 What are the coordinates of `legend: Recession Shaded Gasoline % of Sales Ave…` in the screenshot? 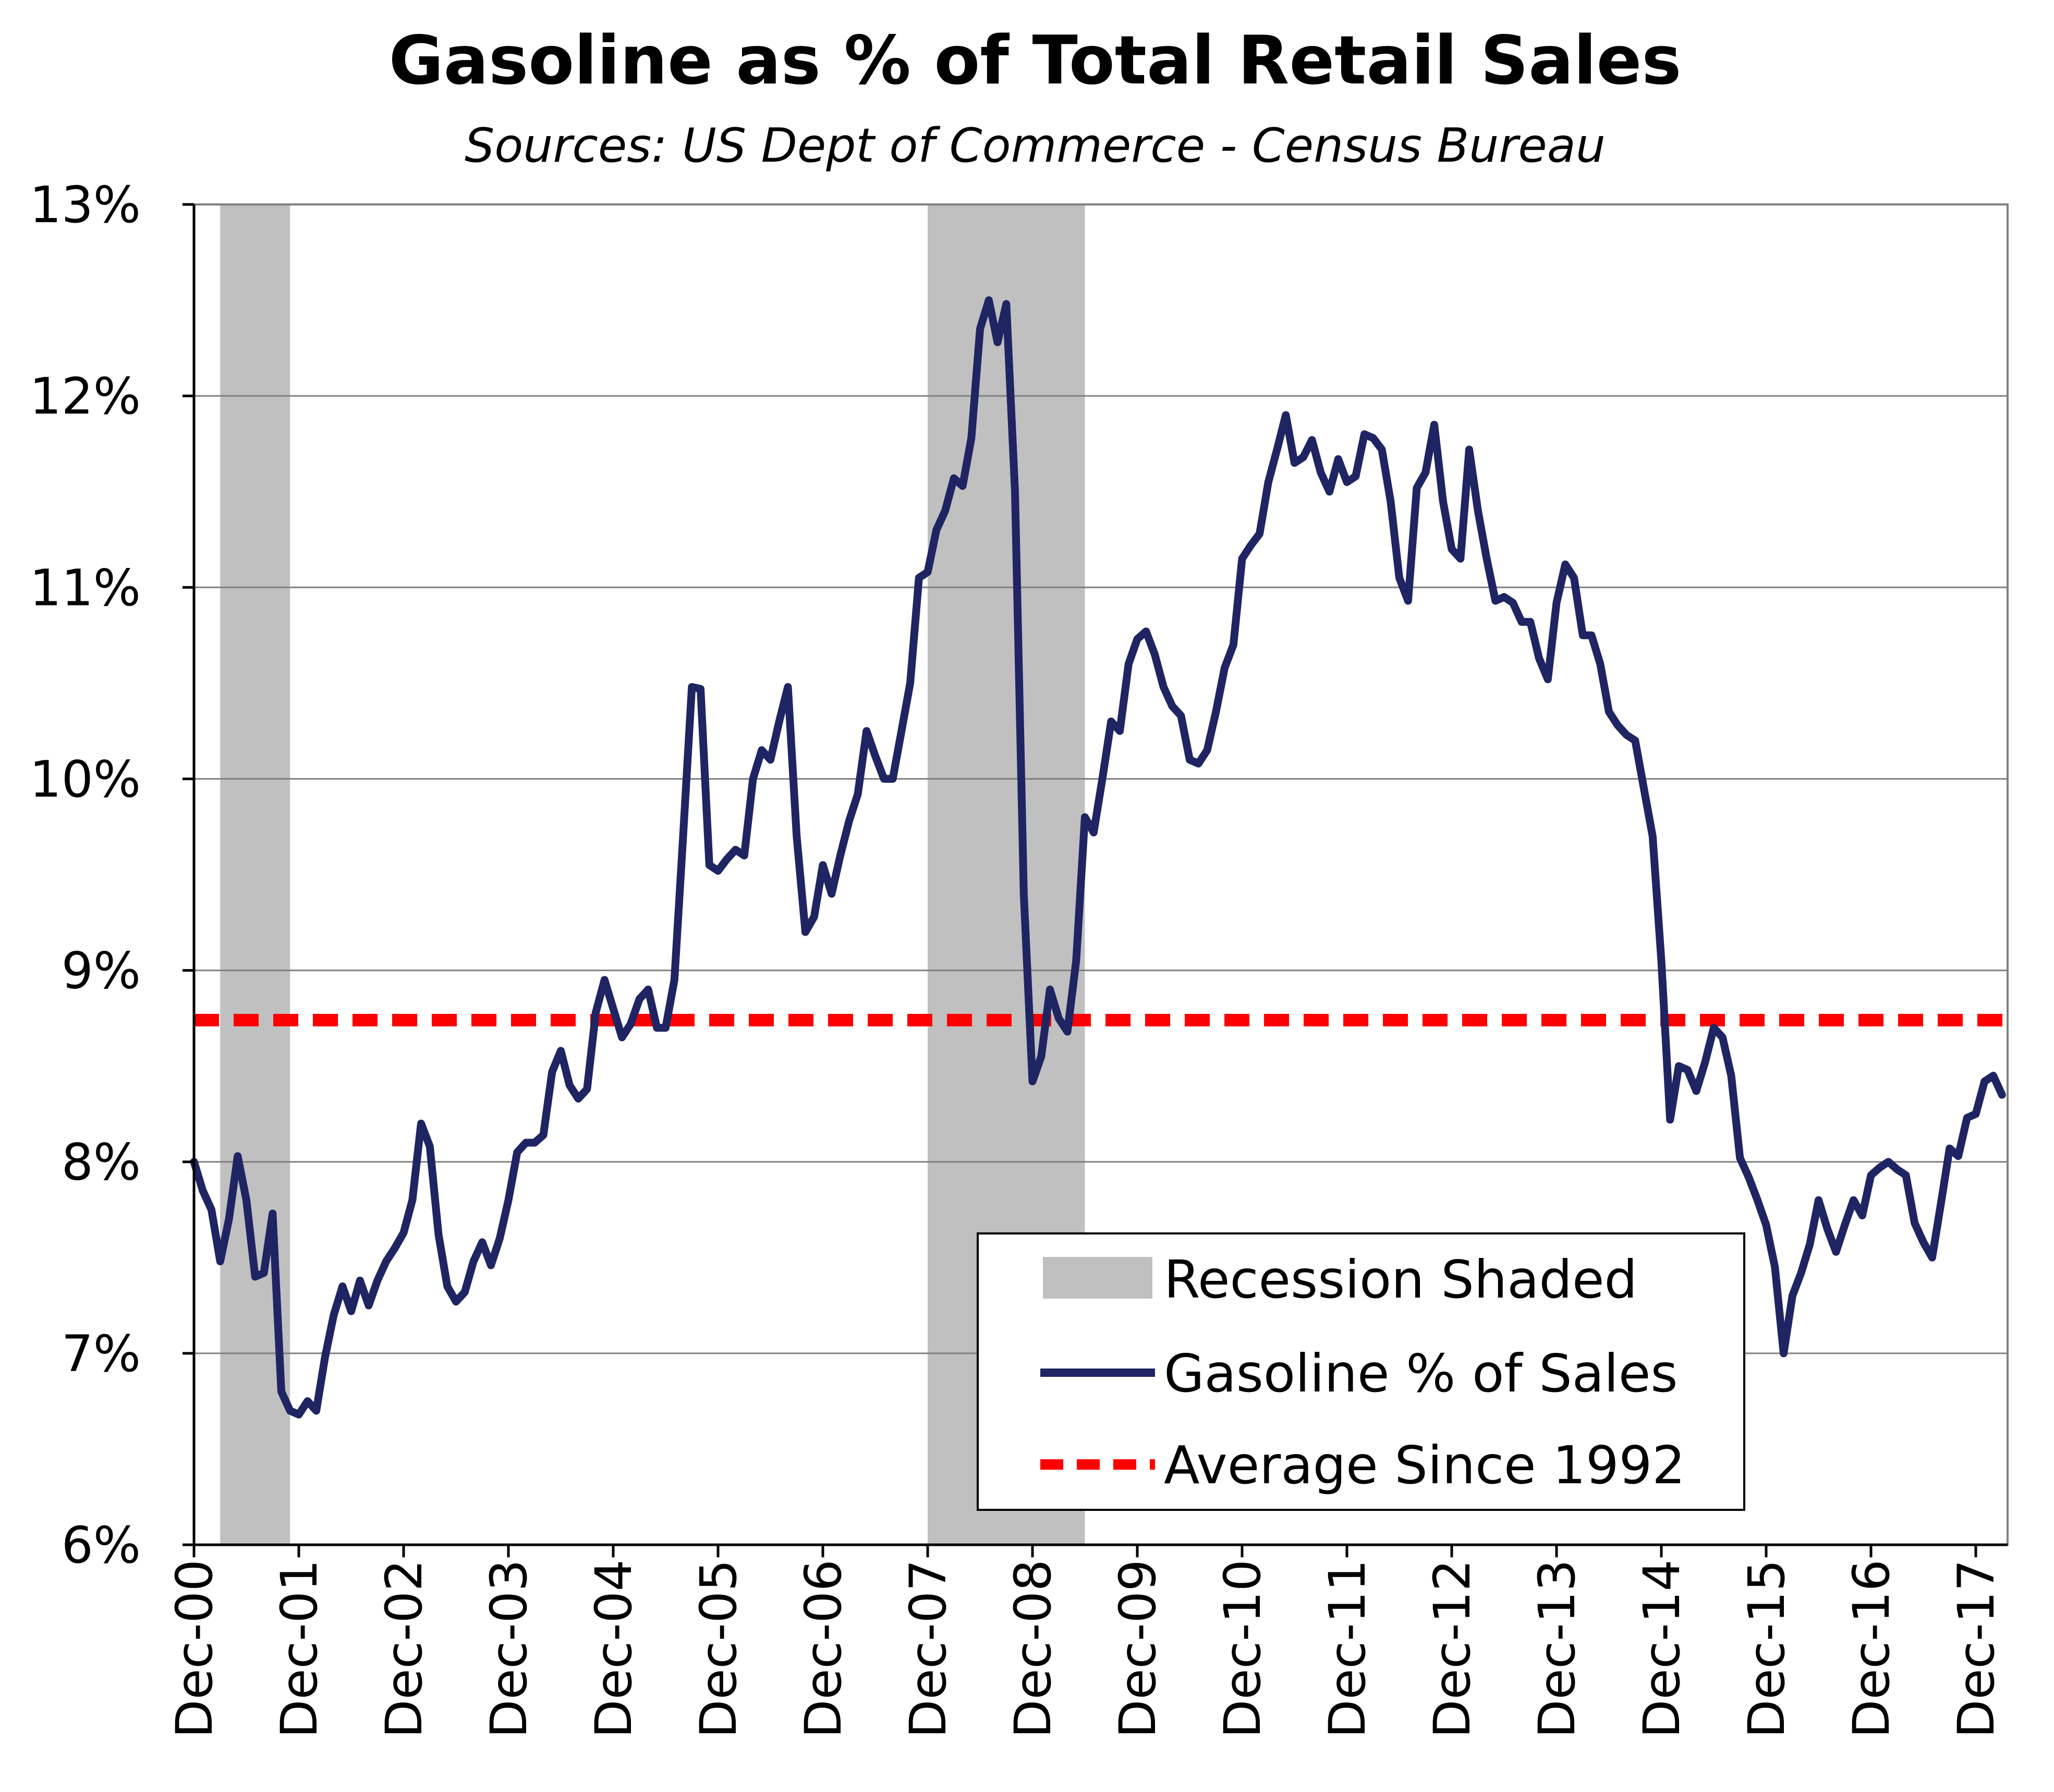 It's located at (1361, 1371).